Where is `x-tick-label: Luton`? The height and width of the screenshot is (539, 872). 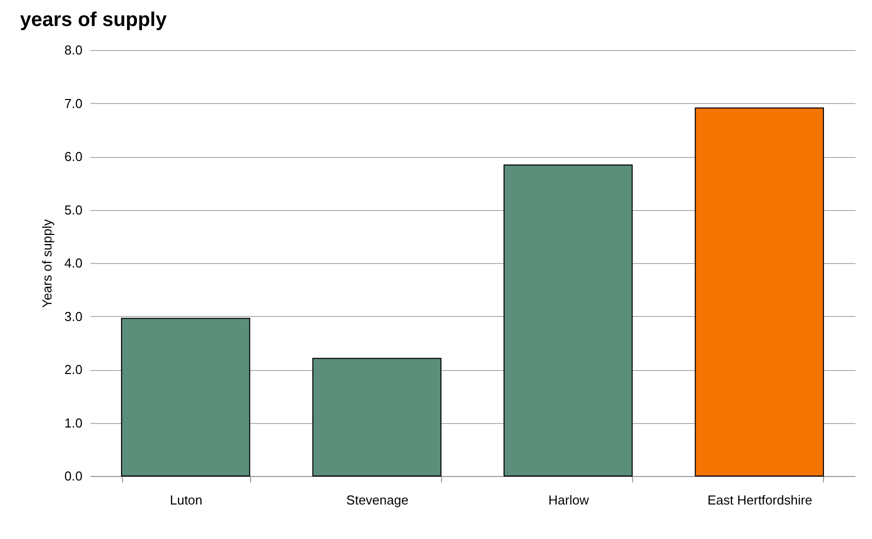
x-tick-label: Luton is located at coordinates (186, 500).